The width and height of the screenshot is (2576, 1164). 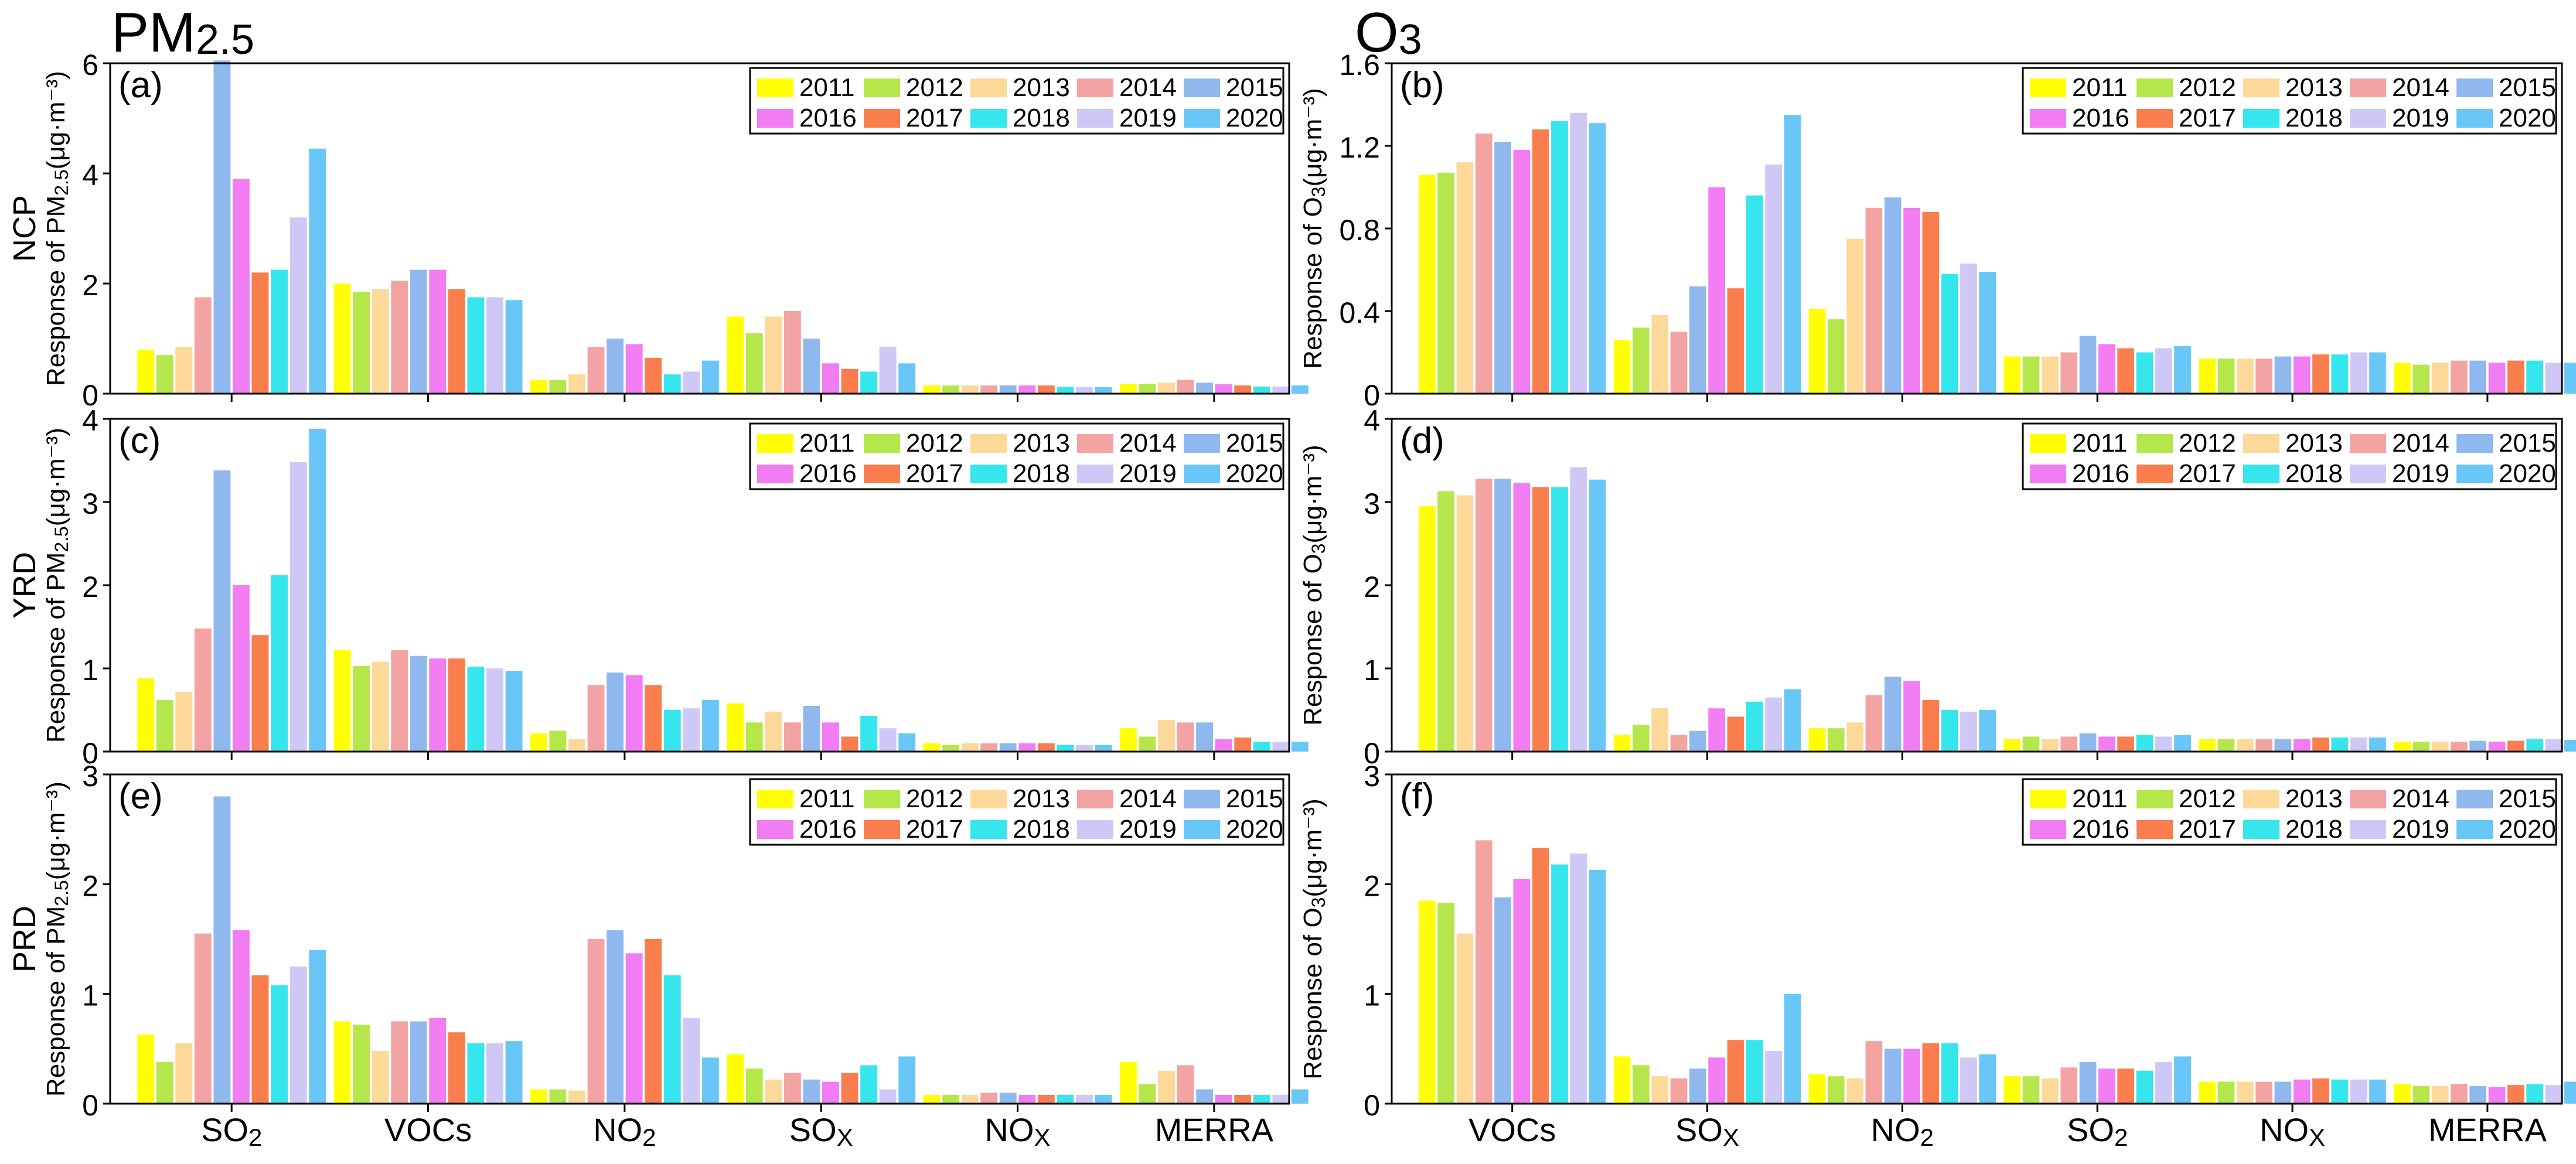 What do you see at coordinates (2145, 1087) in the screenshot?
I see `bar-SO2-2018` at bounding box center [2145, 1087].